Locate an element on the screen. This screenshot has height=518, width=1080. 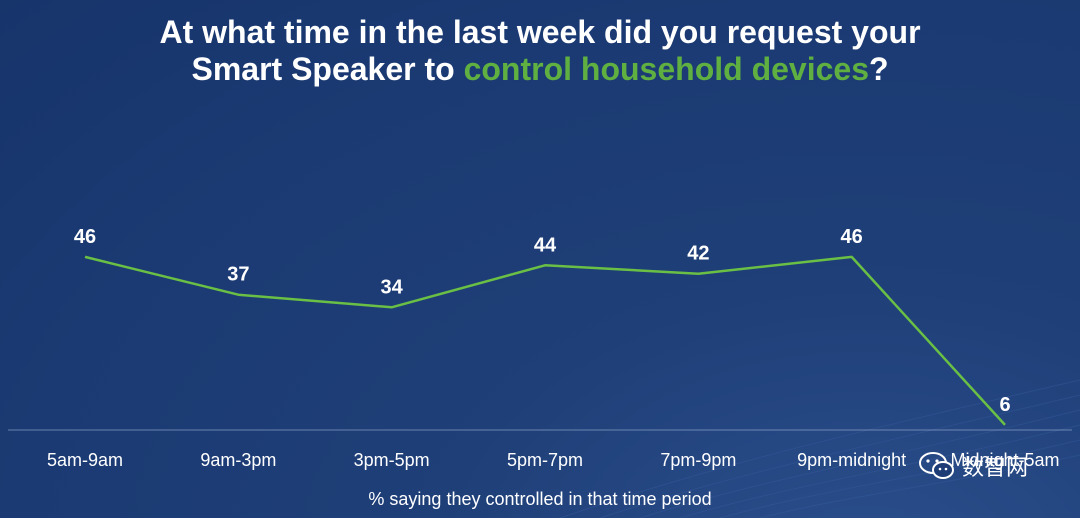
x-tick-label: 3pm-5pm is located at coordinates (392, 460).